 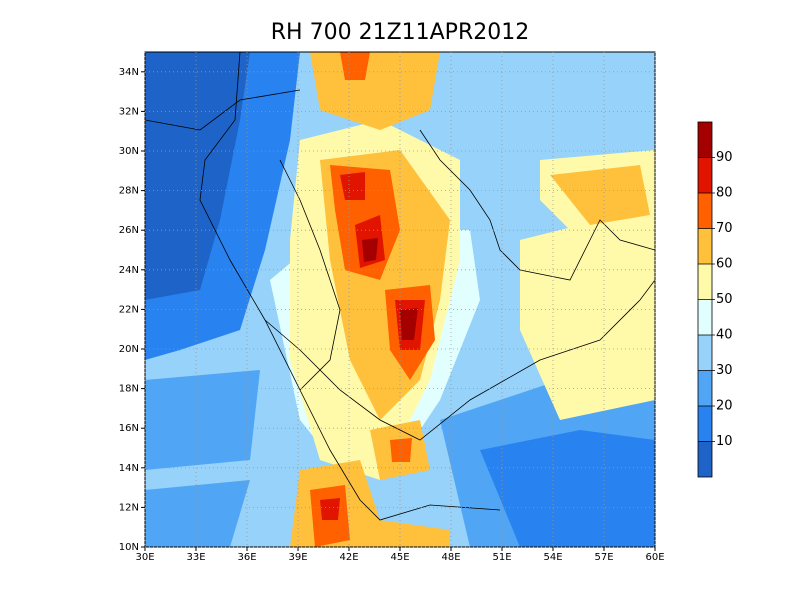 I want to click on colorbar-label: 80, so click(x=724, y=193).